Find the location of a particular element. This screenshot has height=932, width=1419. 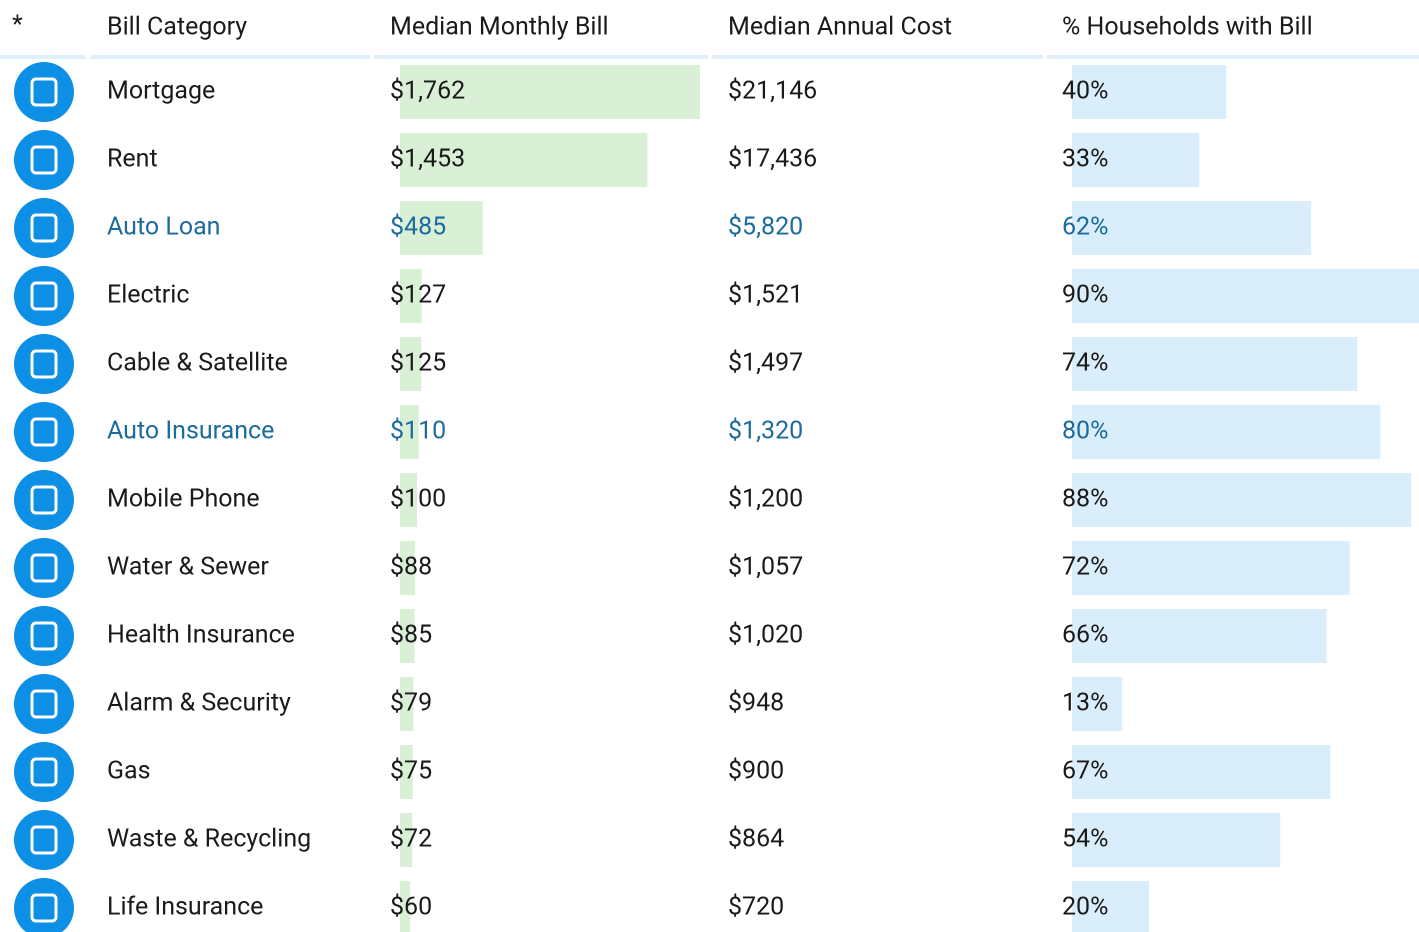

households-cell: 80% is located at coordinates (1085, 431).